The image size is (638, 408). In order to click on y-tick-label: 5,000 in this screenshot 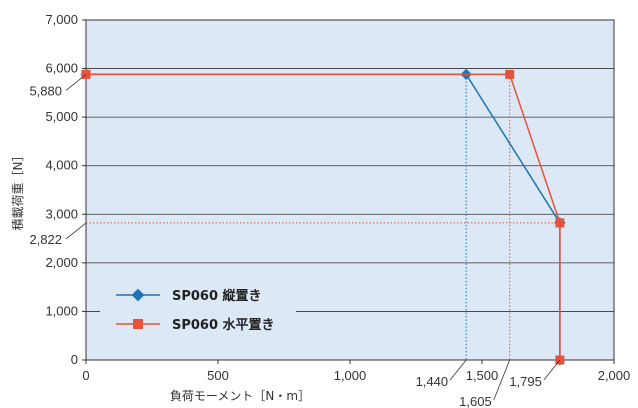, I will do `click(61, 116)`.